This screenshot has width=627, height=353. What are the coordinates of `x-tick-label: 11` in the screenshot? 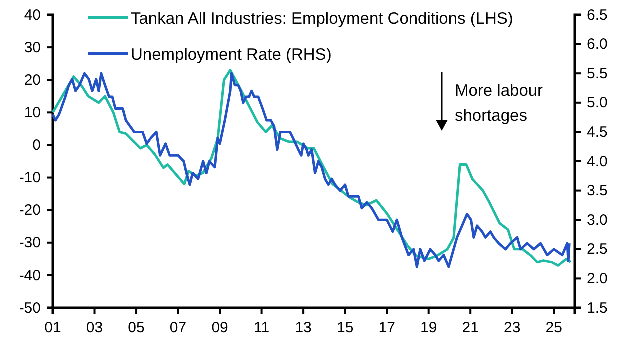 It's located at (262, 328).